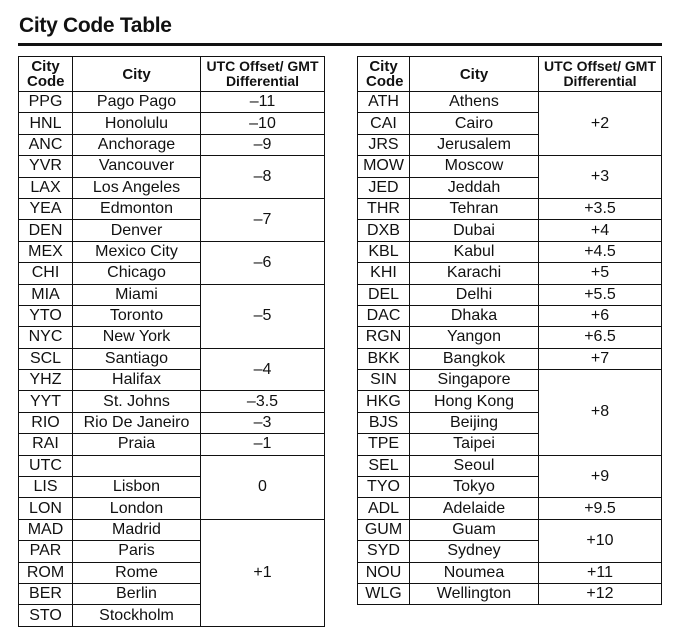 Image resolution: width=678 pixels, height=639 pixels. Describe the element at coordinates (136, 423) in the screenshot. I see `city-name: Rio De Janeiro` at that location.